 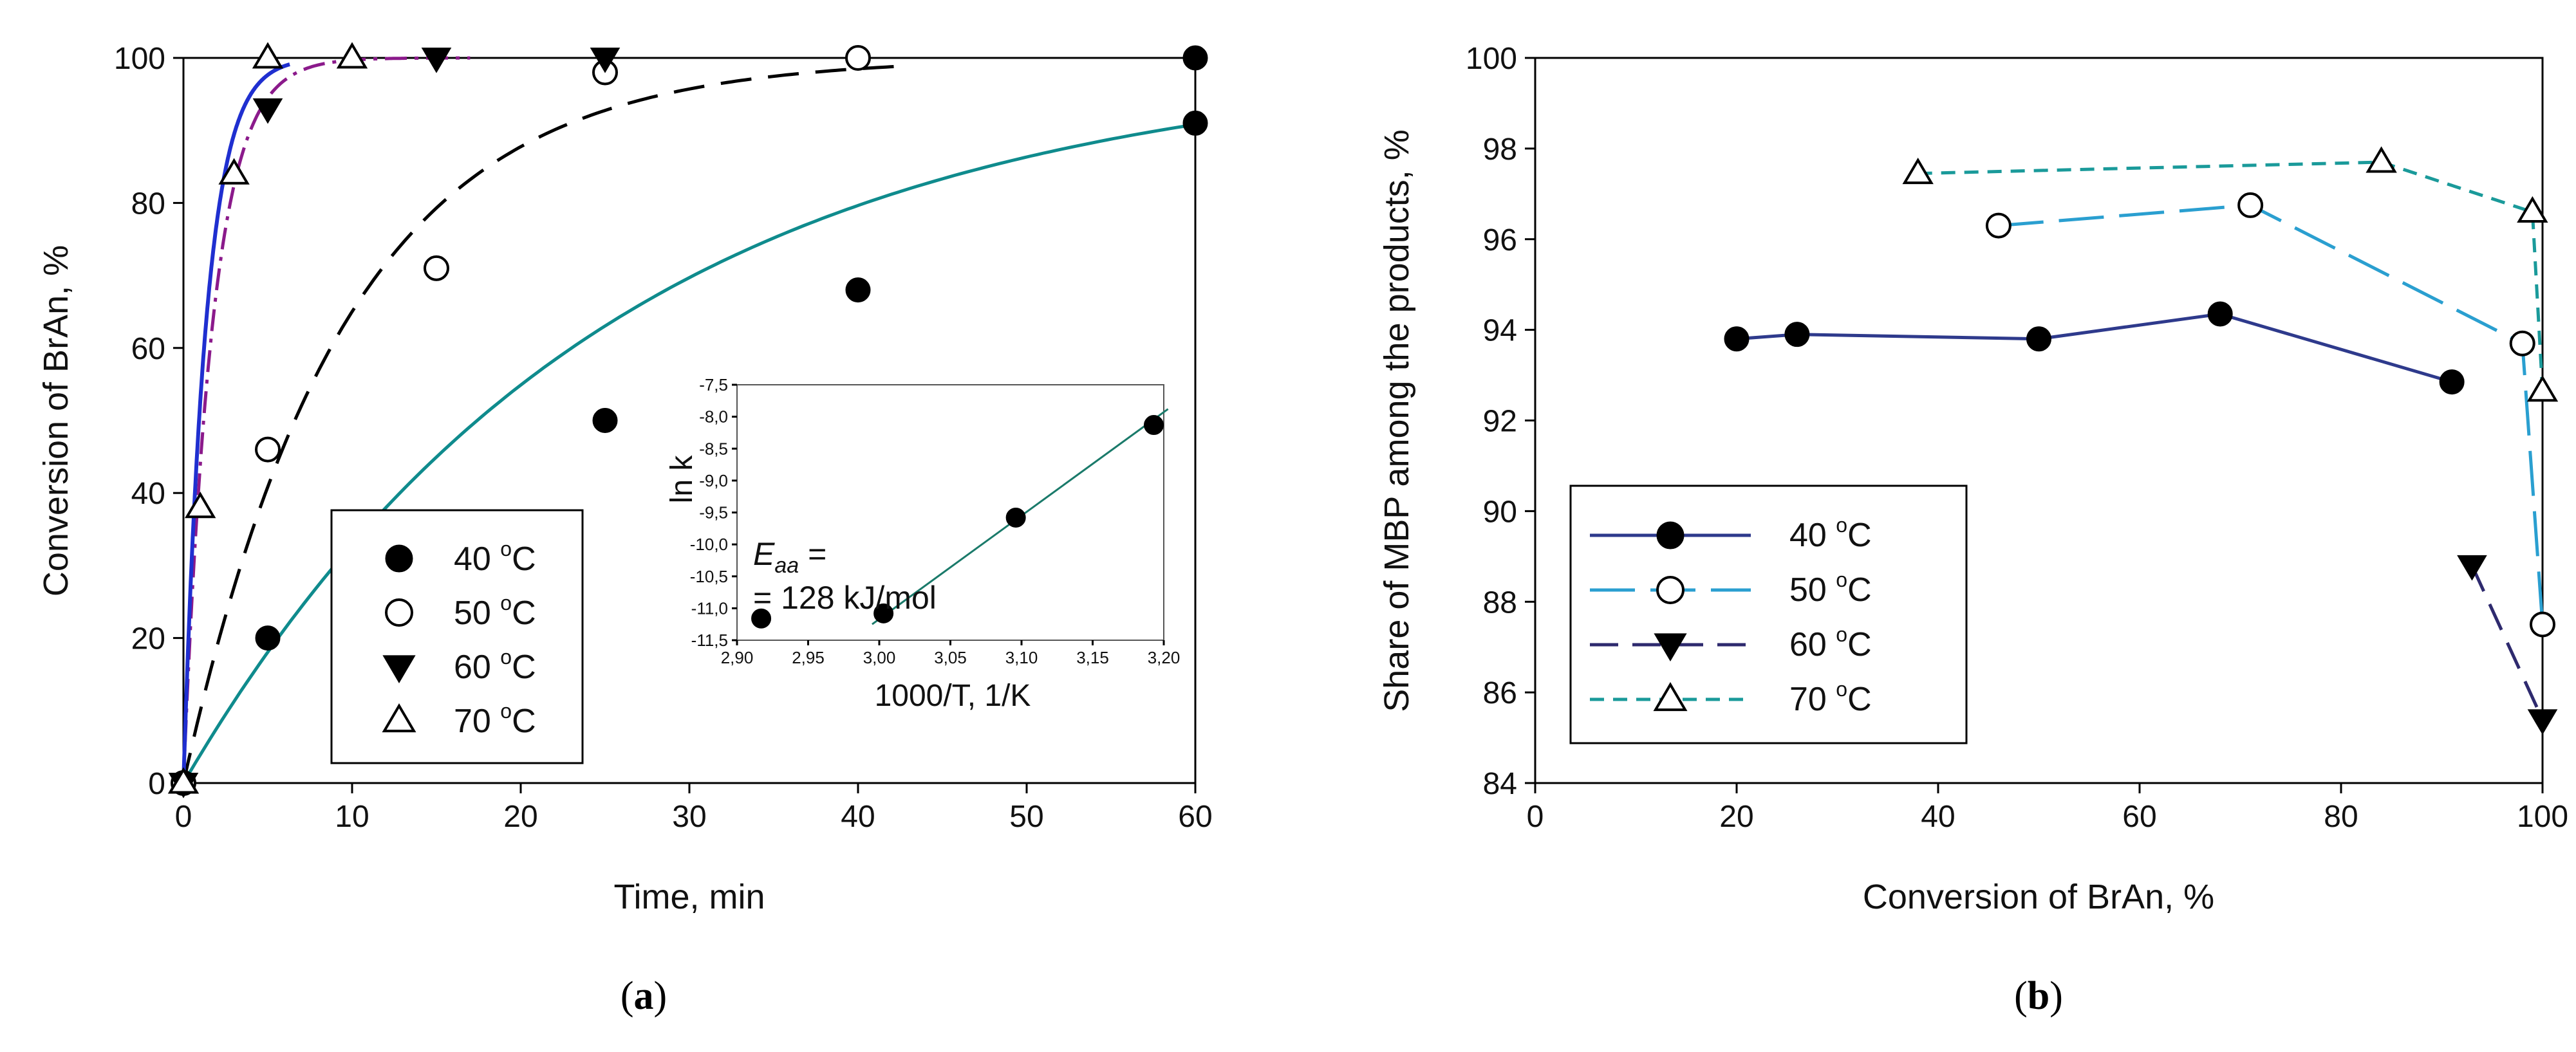 What do you see at coordinates (2341, 817) in the screenshot?
I see `panel-b-x-tick-label: 80` at bounding box center [2341, 817].